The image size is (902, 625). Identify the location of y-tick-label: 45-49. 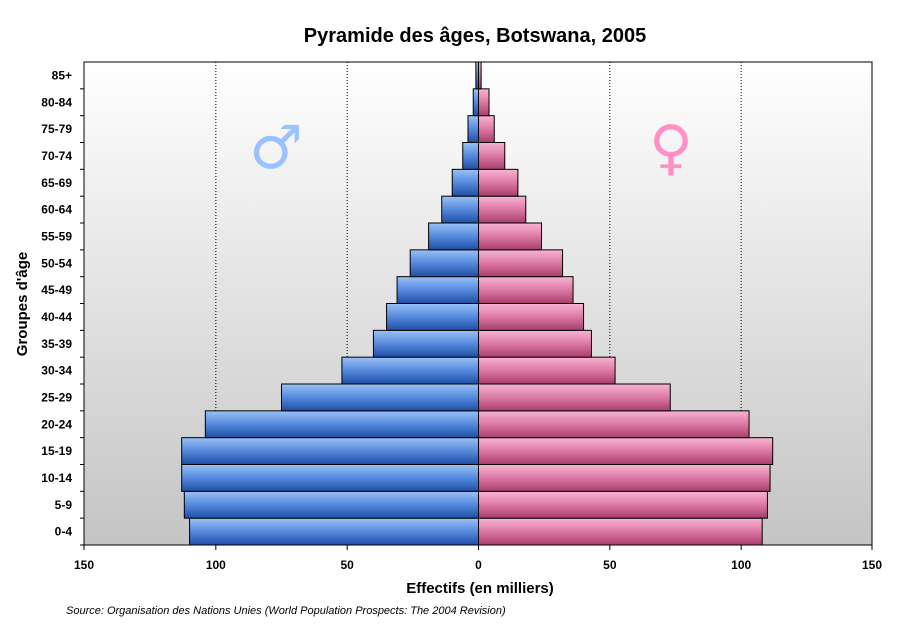
(56, 290).